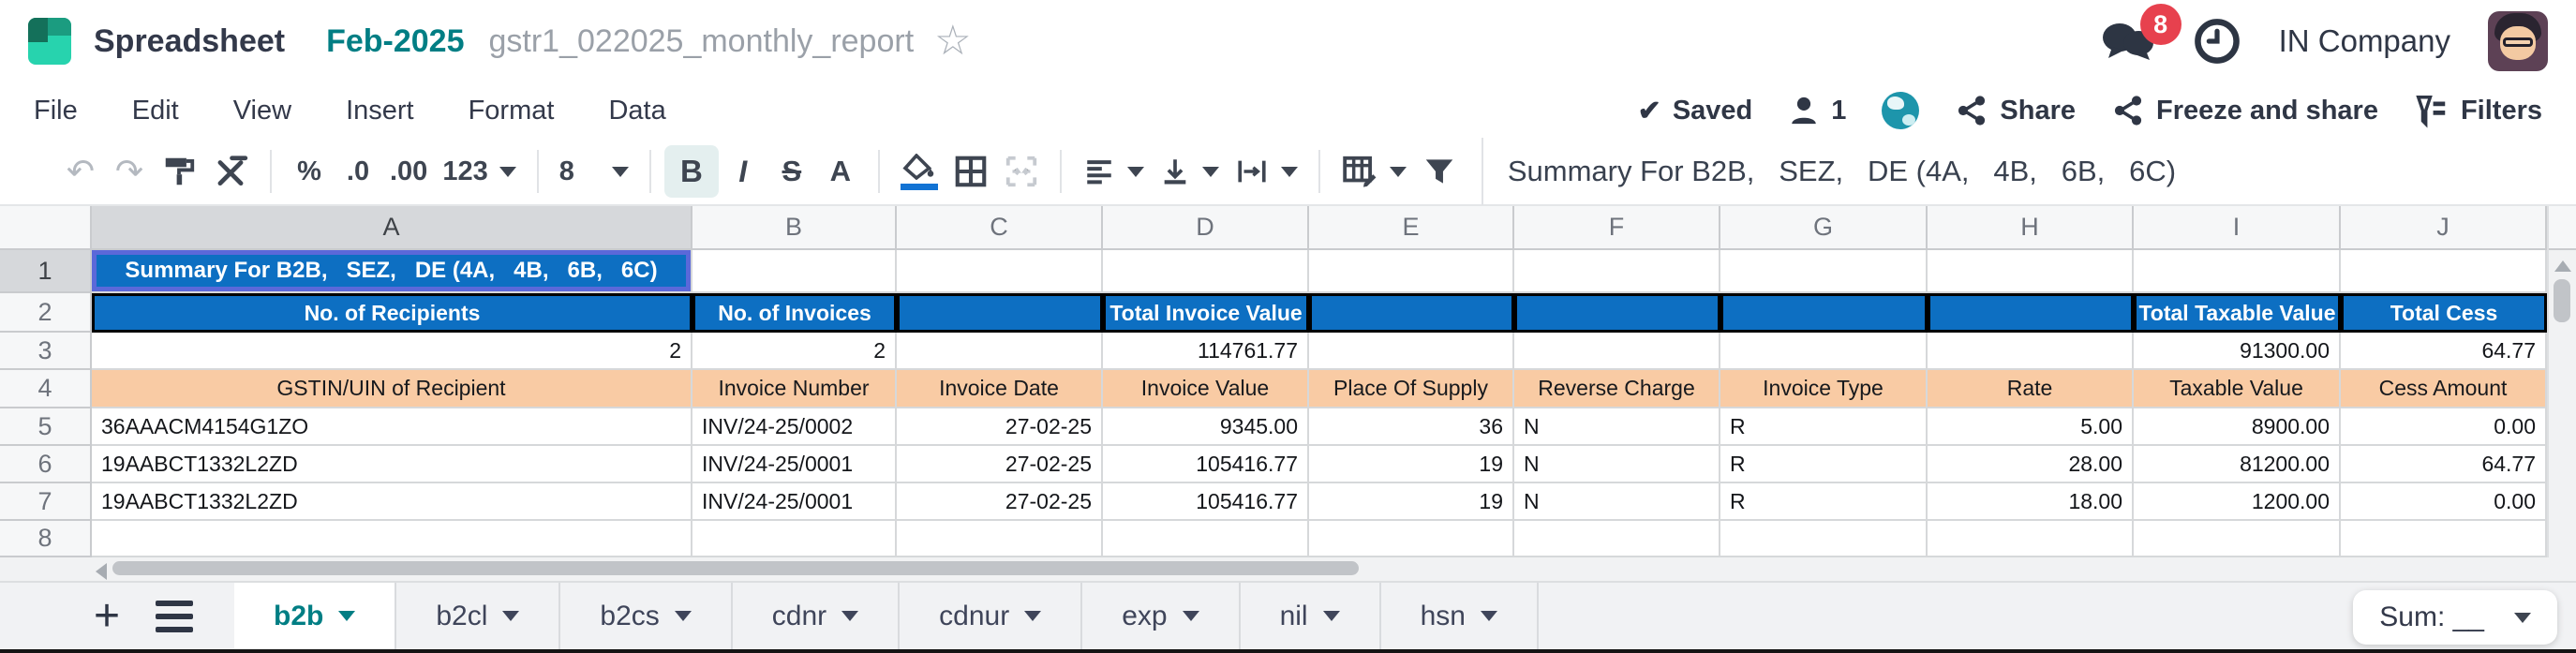 The height and width of the screenshot is (653, 2576). What do you see at coordinates (2031, 389) in the screenshot?
I see `cell: Rate` at bounding box center [2031, 389].